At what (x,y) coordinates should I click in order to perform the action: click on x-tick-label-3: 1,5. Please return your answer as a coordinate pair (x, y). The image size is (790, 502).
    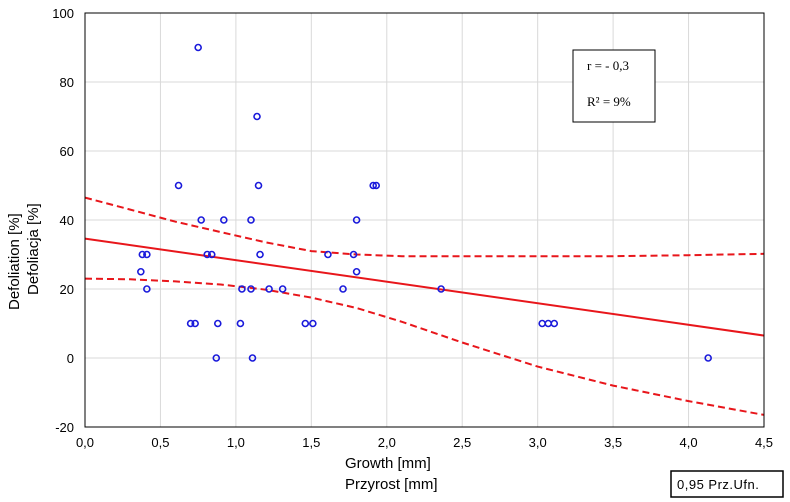
    Looking at the image, I should click on (311, 442).